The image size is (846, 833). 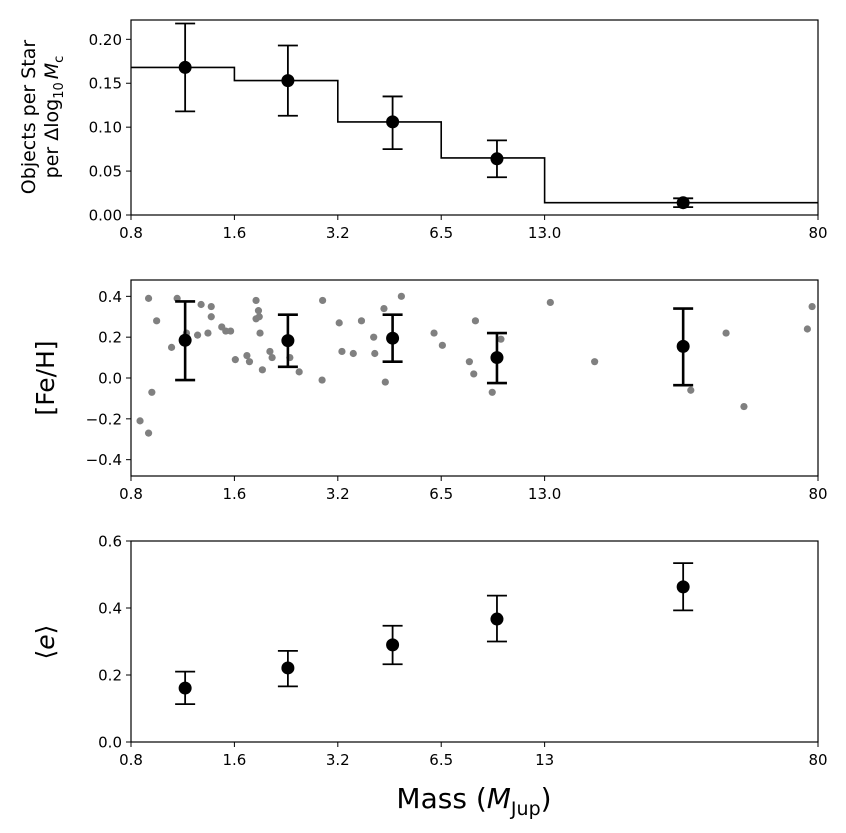 What do you see at coordinates (105, 172) in the screenshot?
I see `y-tick-label: 0.05` at bounding box center [105, 172].